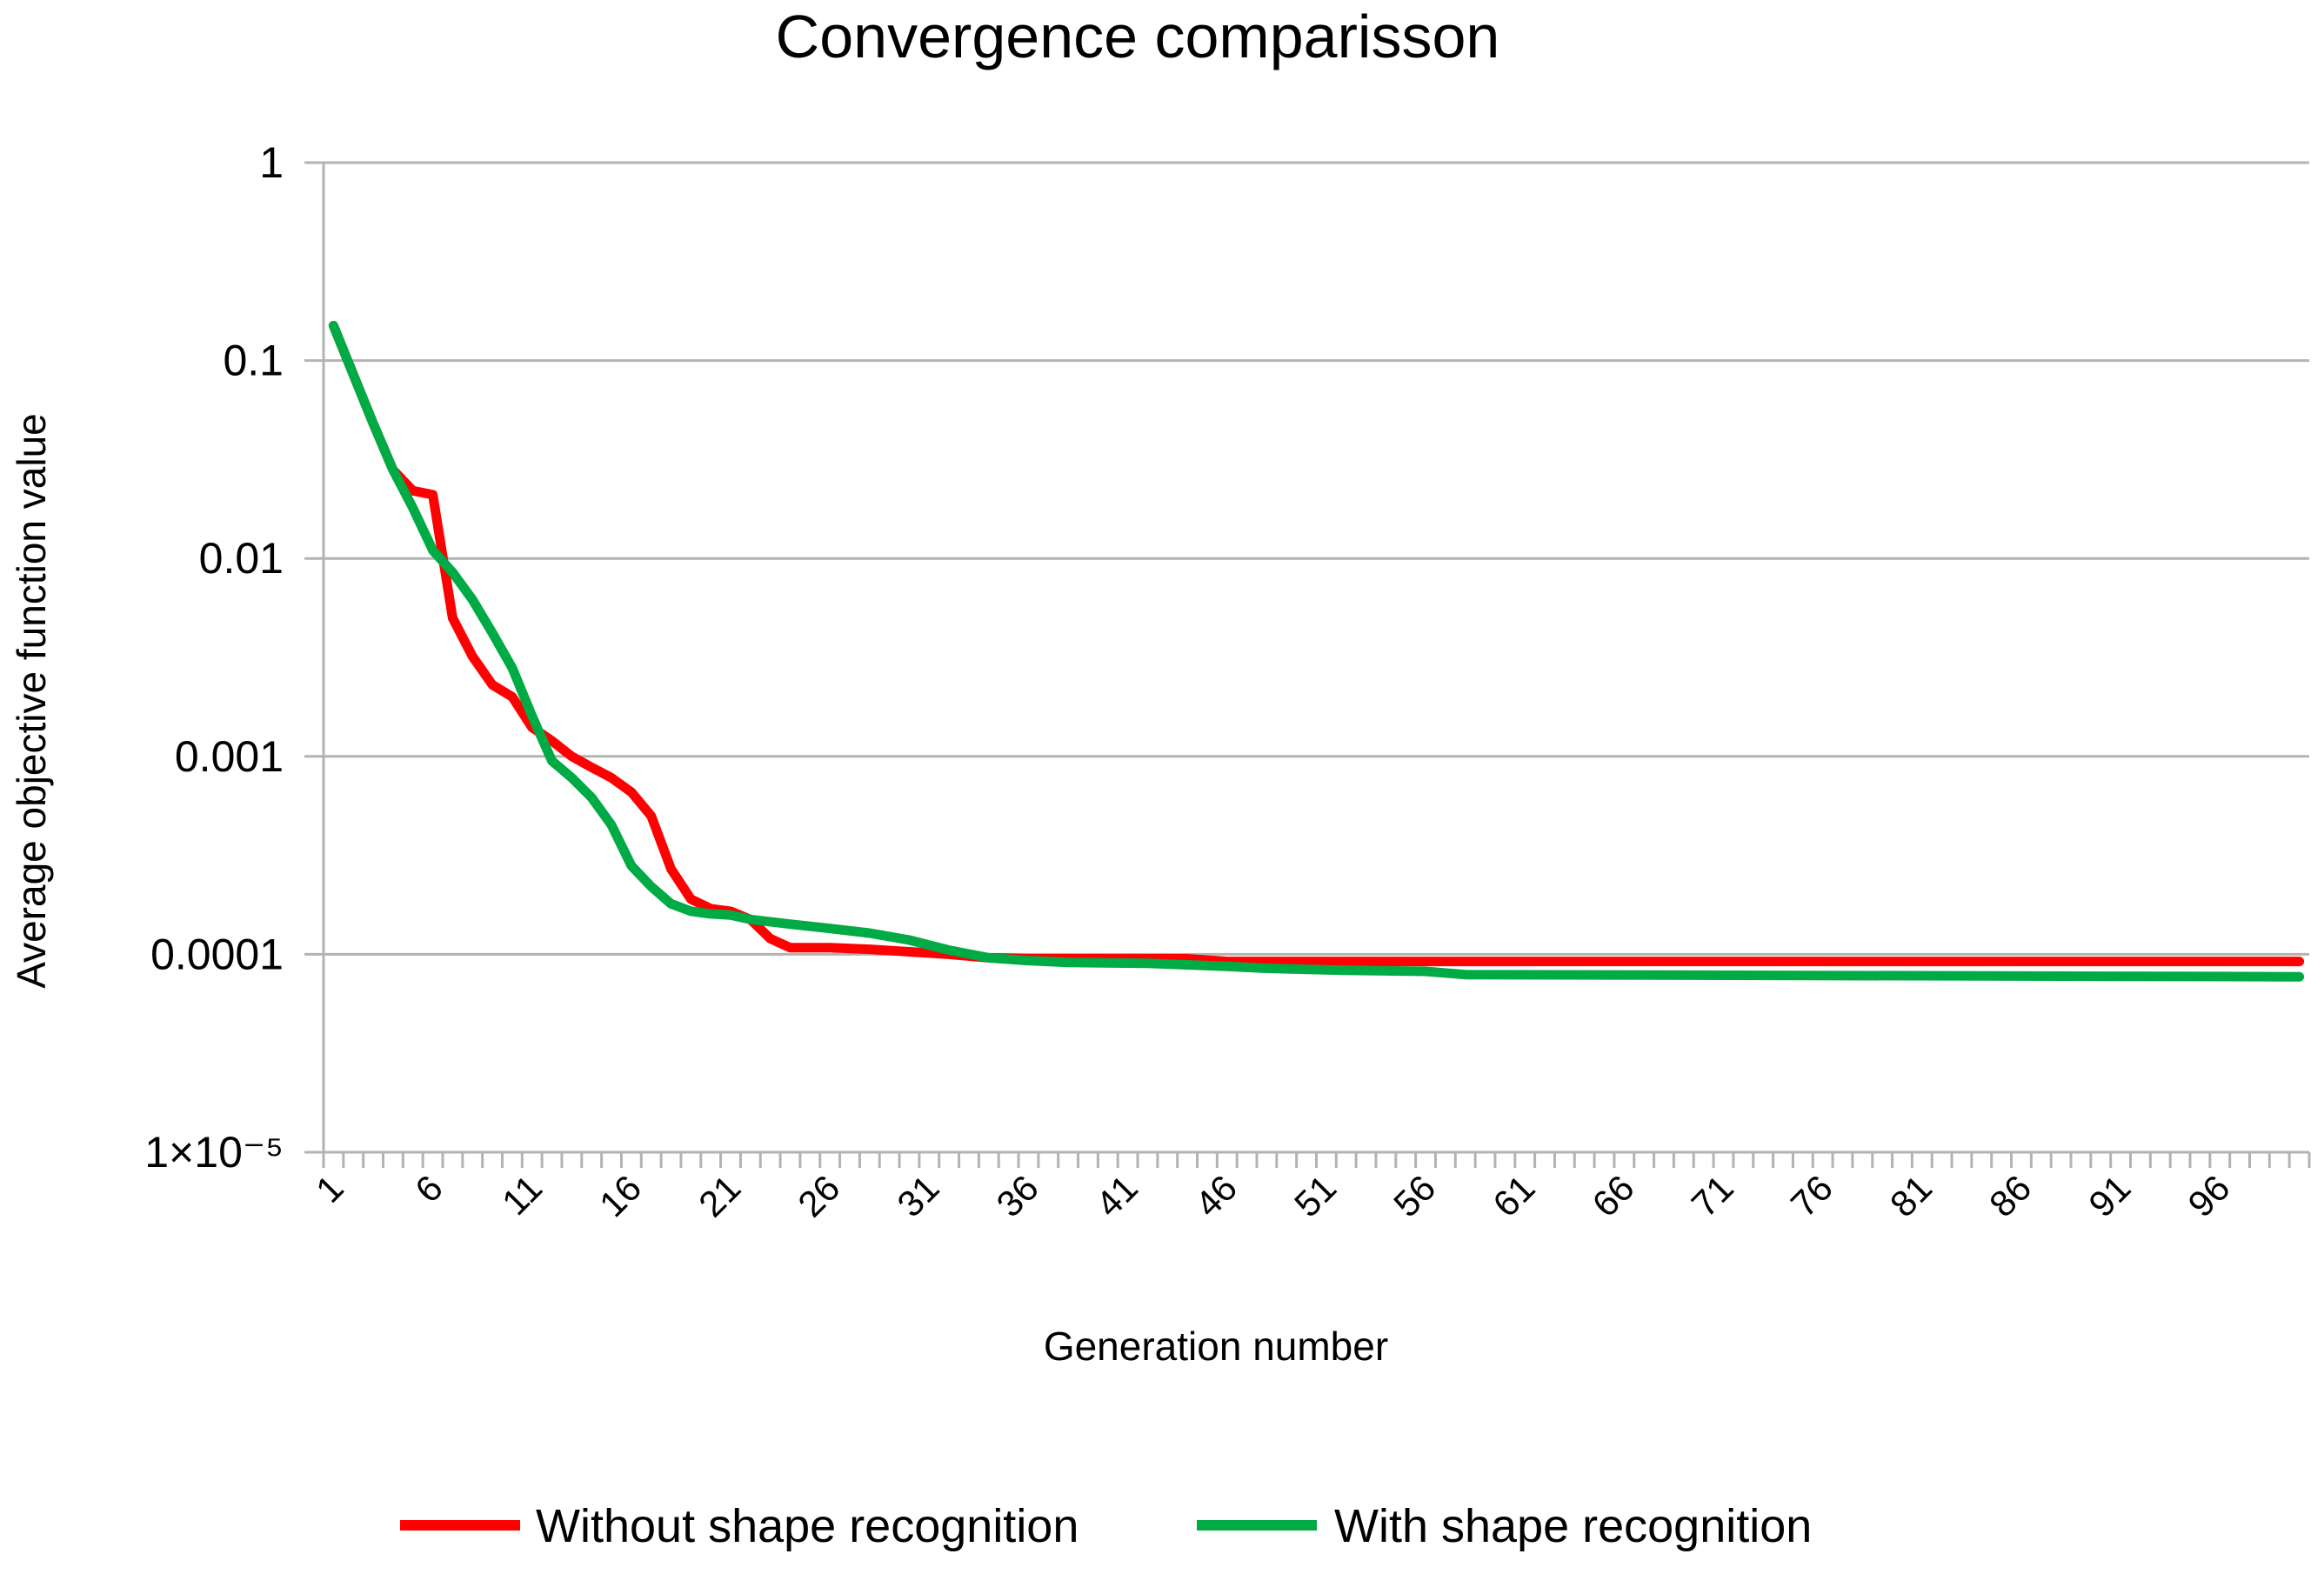  Describe the element at coordinates (1216, 1346) in the screenshot. I see `x-axis-label: Generation number` at that location.